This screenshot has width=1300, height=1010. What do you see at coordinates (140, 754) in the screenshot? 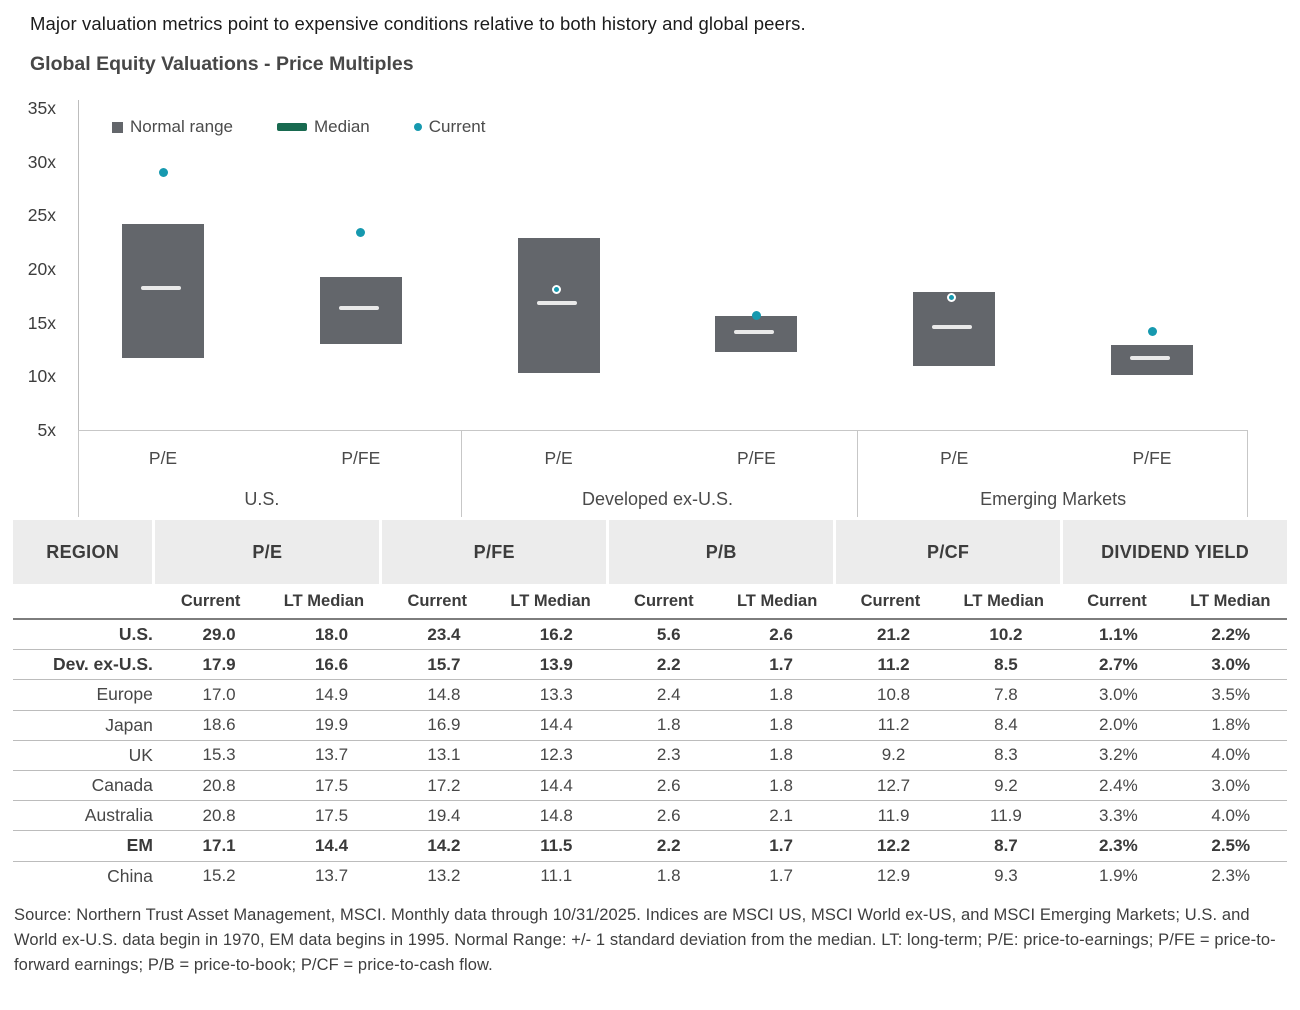
I see `region-cell: UK` at bounding box center [140, 754].